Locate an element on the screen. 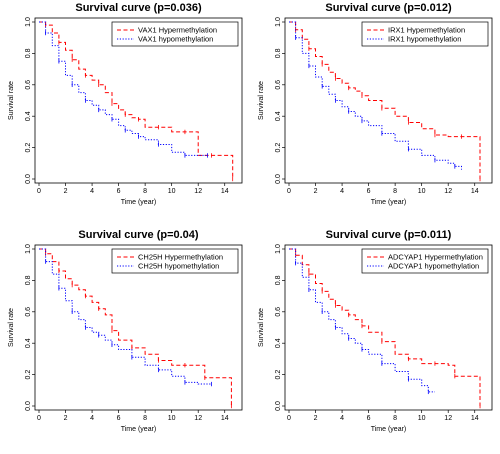  legend-entry: IRX1 Hypermethylation is located at coordinates (426, 30).